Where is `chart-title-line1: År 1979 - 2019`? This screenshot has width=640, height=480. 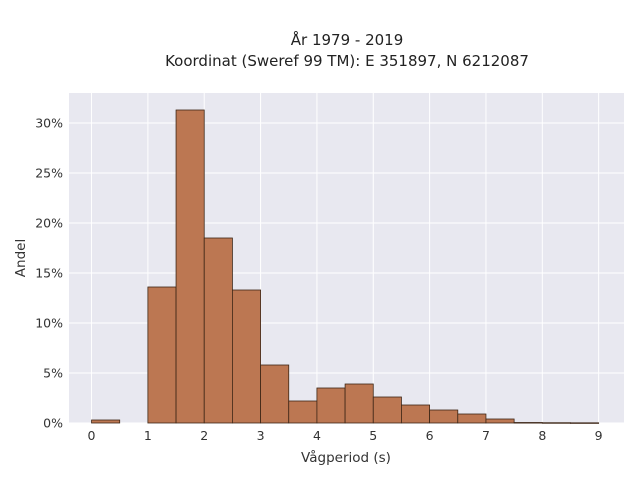 chart-title-line1: År 1979 - 2019 is located at coordinates (347, 39).